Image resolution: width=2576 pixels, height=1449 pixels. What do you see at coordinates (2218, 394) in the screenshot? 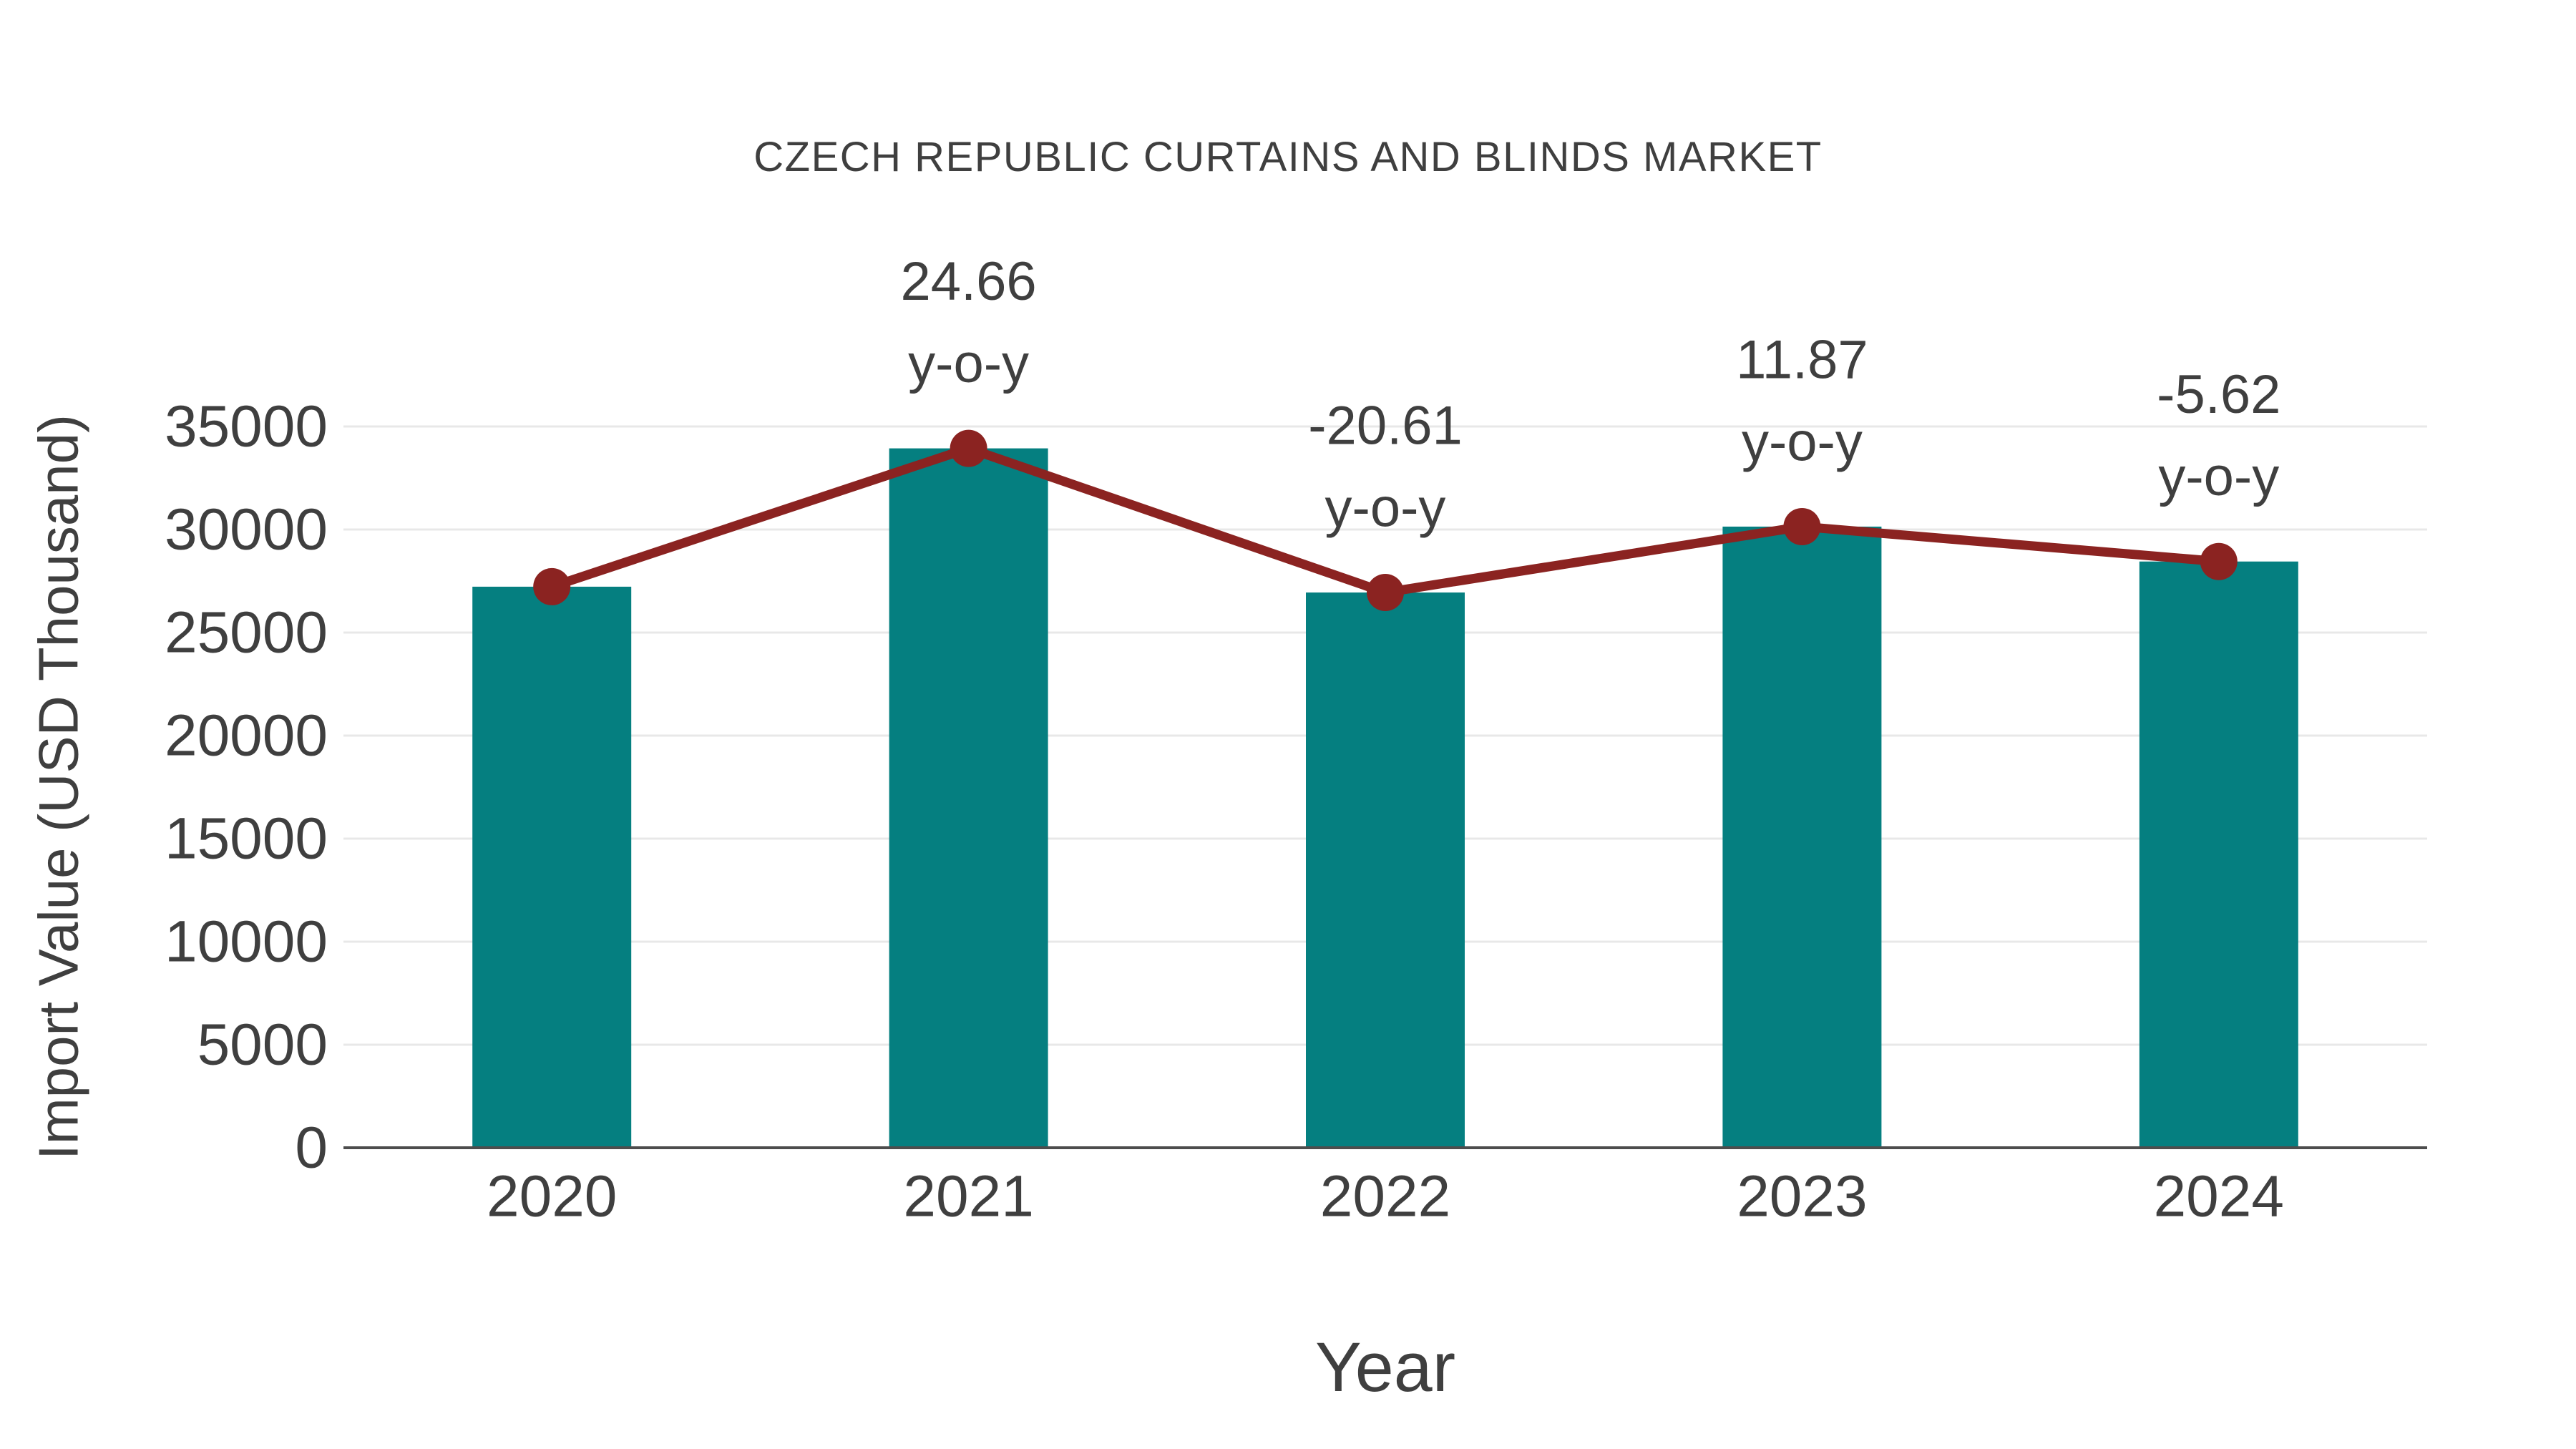
I see `annotation-value-2024: -5.62` at bounding box center [2218, 394].